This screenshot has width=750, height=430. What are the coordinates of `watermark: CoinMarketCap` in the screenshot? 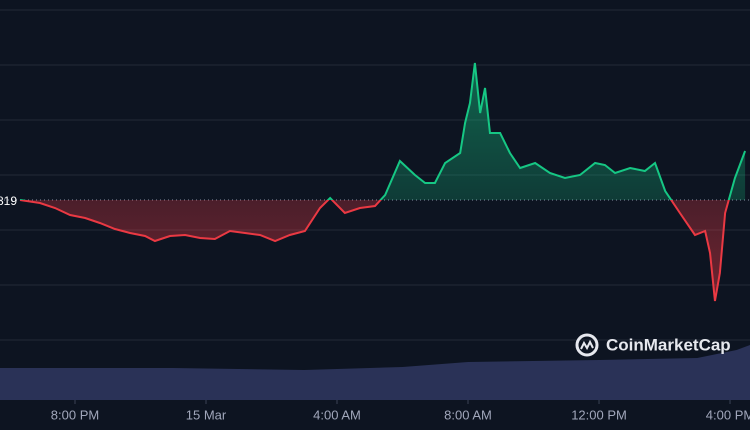 It's located at (653, 345).